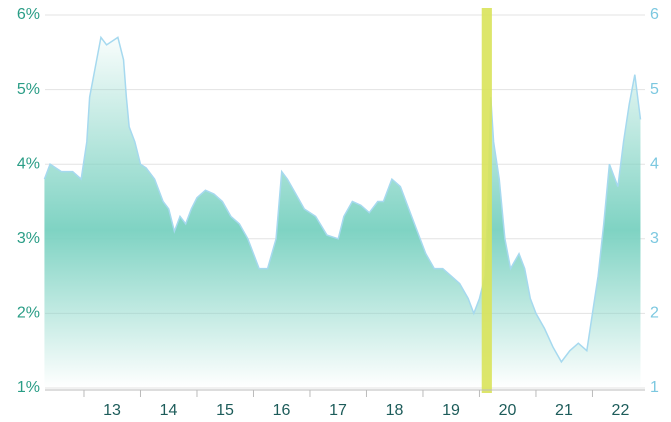  What do you see at coordinates (282, 410) in the screenshot?
I see `x-tick-label: 16` at bounding box center [282, 410].